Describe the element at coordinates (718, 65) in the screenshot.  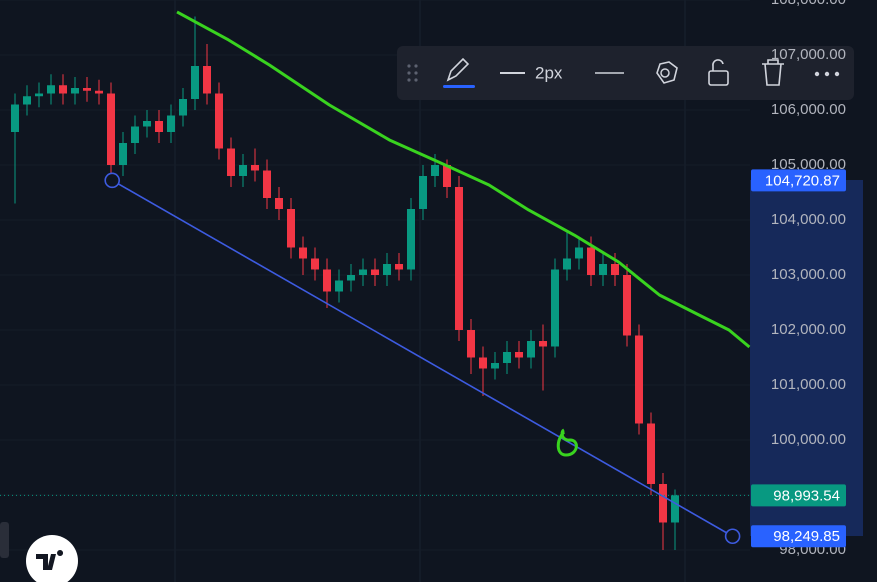
I see `lock-shackle` at that location.